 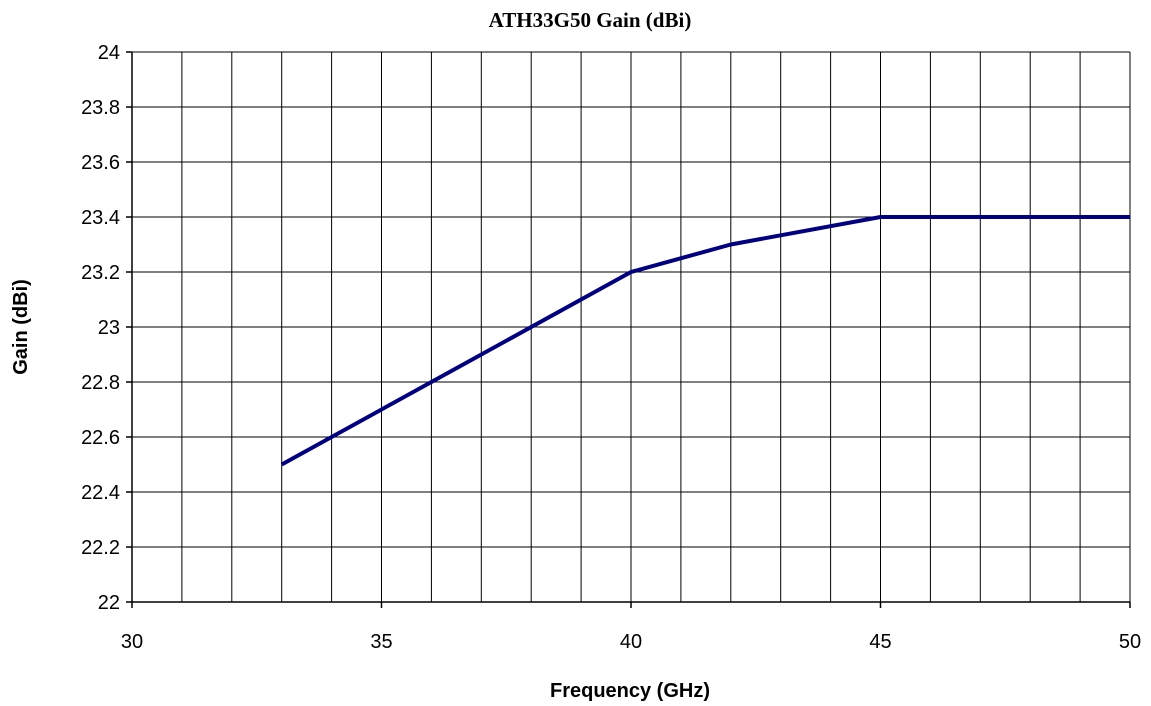 I want to click on x-tick-label: 30, so click(x=132, y=642).